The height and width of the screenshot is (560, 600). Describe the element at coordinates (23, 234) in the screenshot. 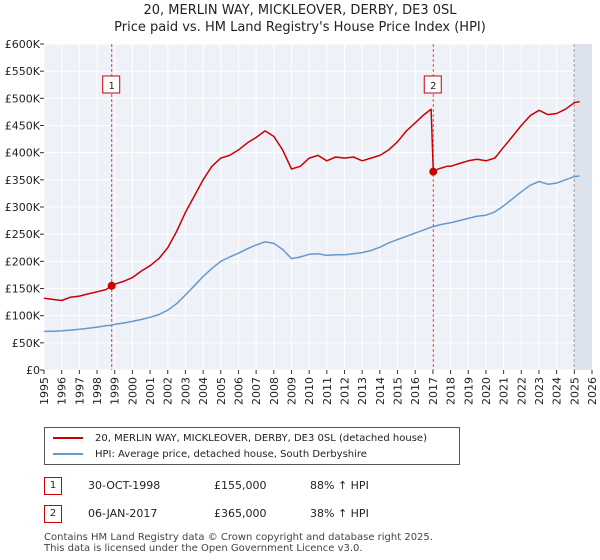

I see `y-tick-label: £250K` at that location.